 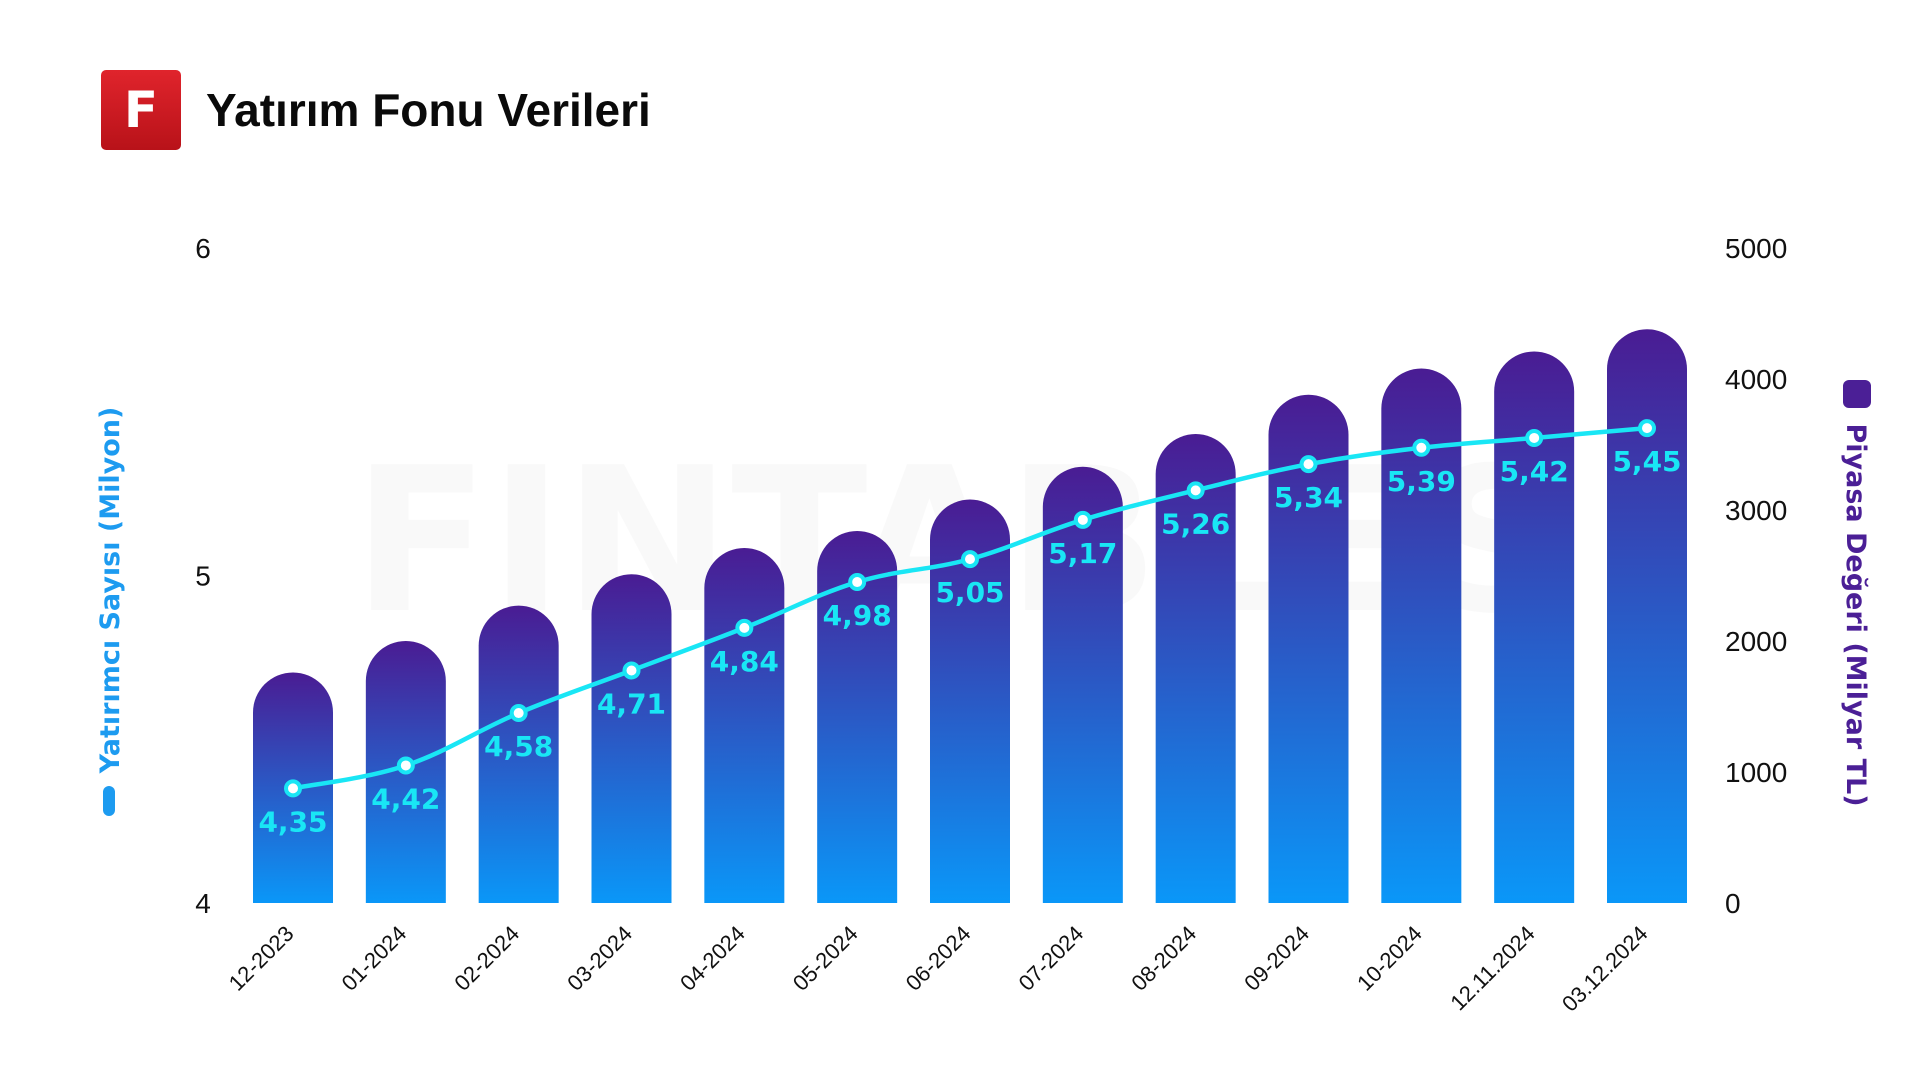 I want to click on right-tick-label: 3000, so click(x=1756, y=510).